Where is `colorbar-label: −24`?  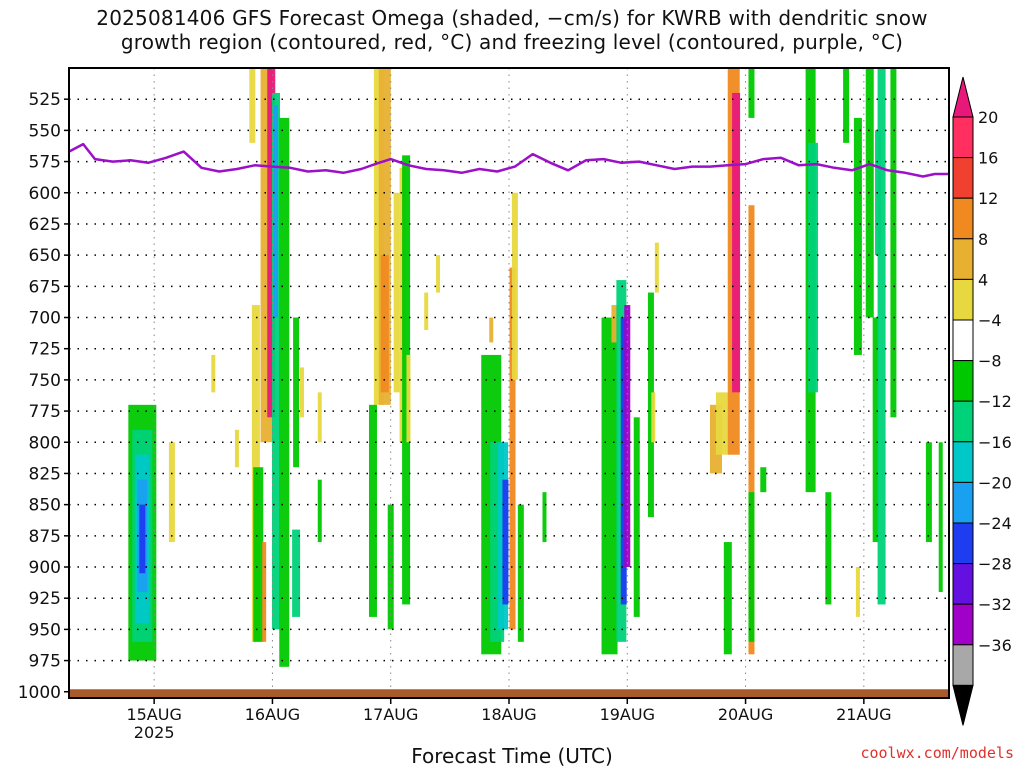
colorbar-label: −24 is located at coordinates (995, 523).